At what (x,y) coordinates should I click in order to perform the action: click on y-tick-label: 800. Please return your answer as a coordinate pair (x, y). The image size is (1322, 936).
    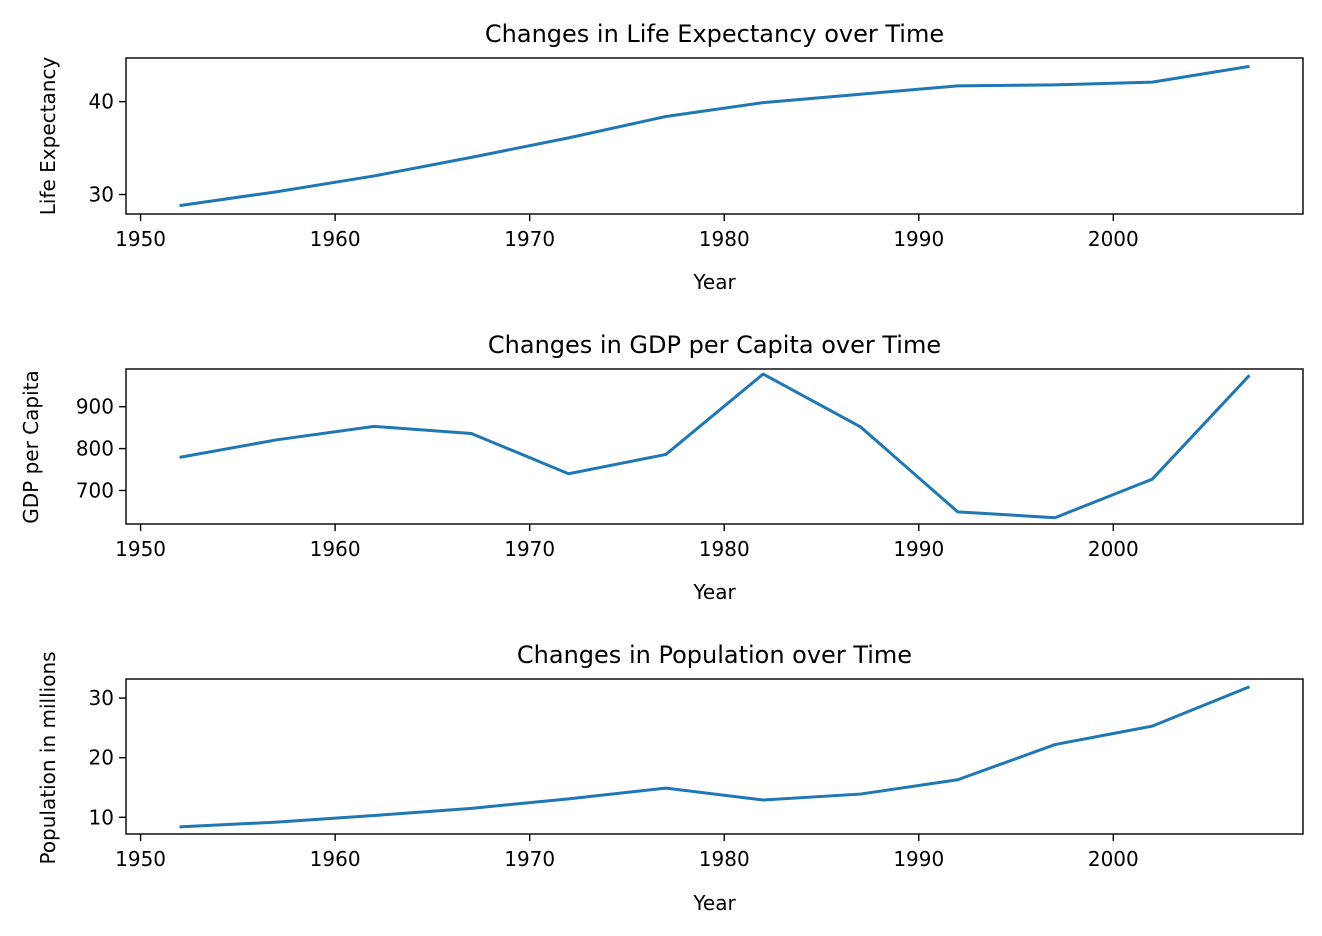
    Looking at the image, I should click on (95, 449).